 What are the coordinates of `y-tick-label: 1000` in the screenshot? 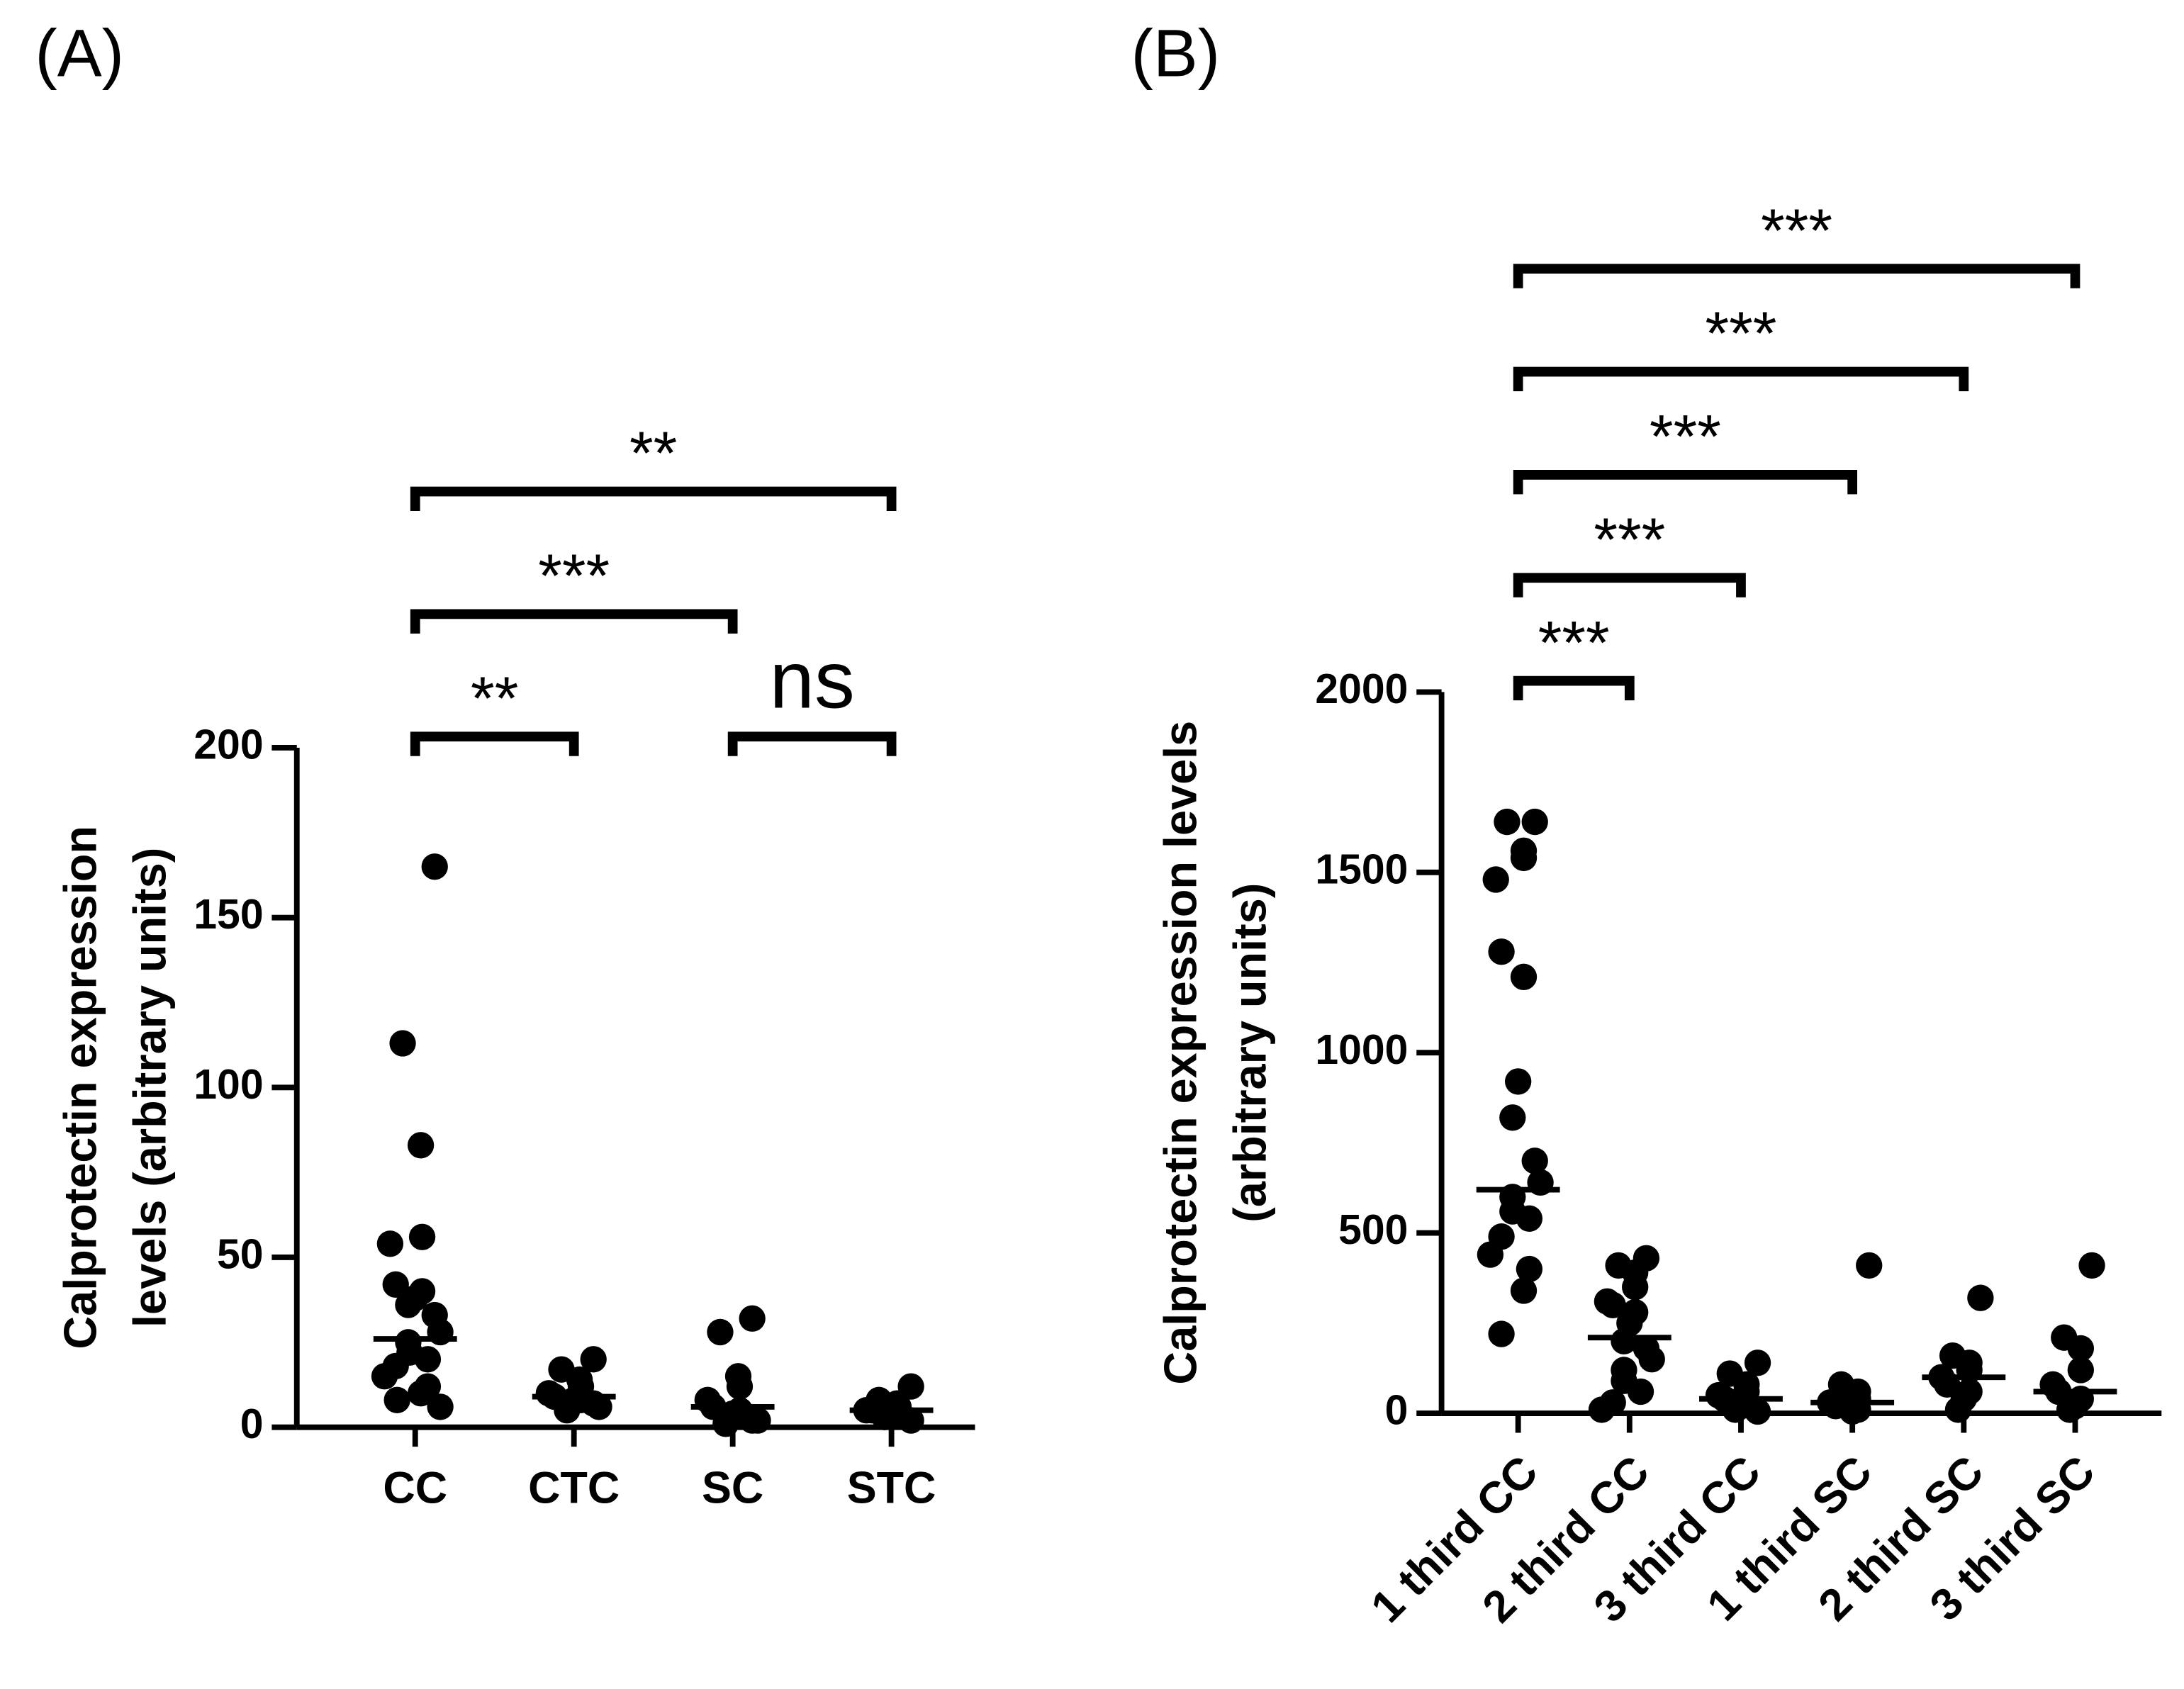 It's located at (1362, 1050).